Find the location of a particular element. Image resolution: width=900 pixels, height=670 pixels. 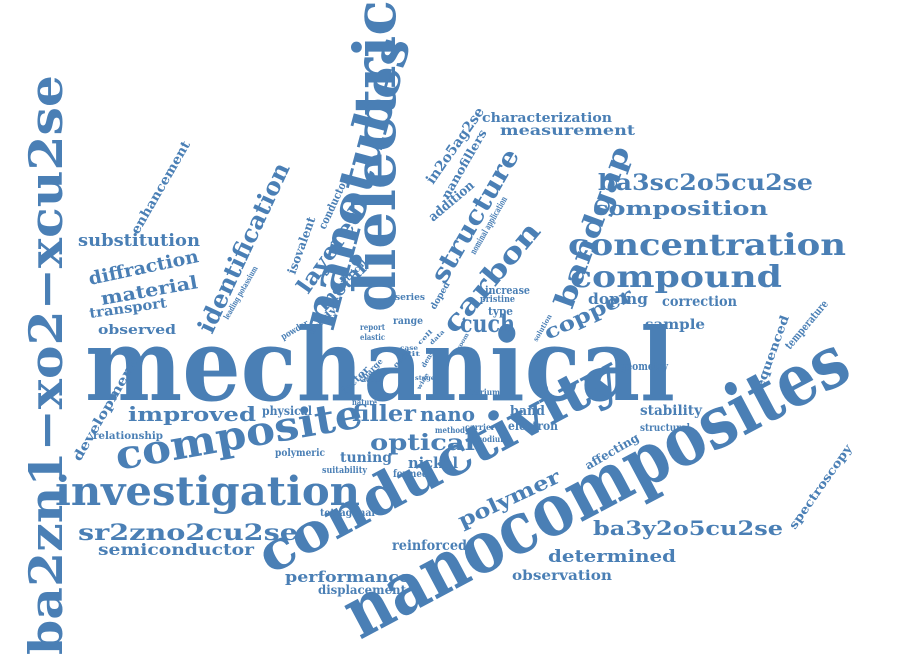

word-investigation: investigation is located at coordinates (207, 491).